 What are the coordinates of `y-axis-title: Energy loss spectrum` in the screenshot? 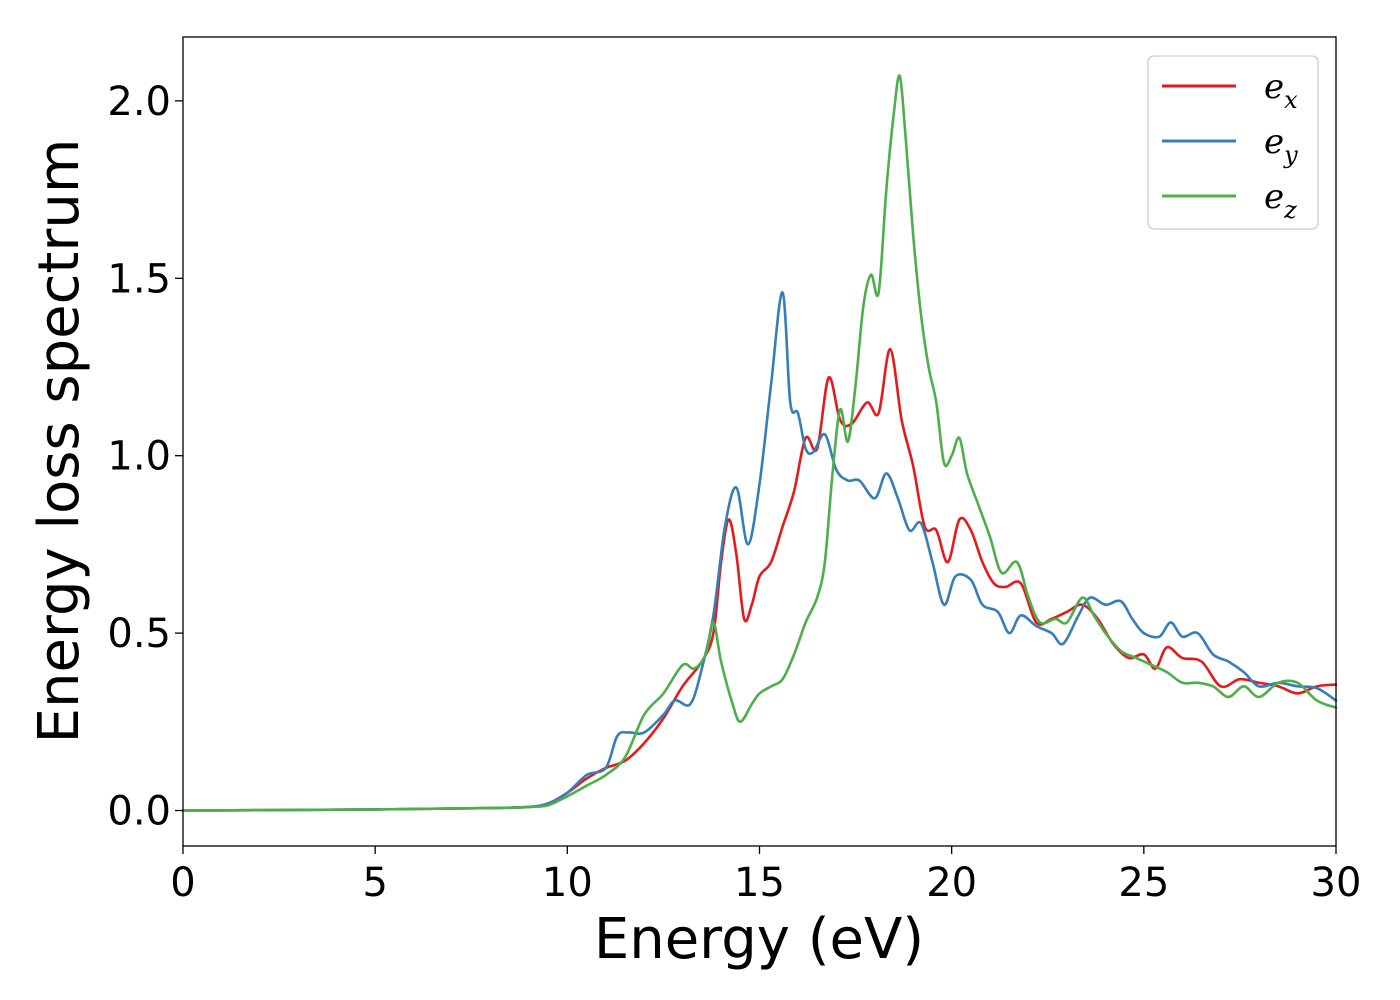 It's located at (59, 441).